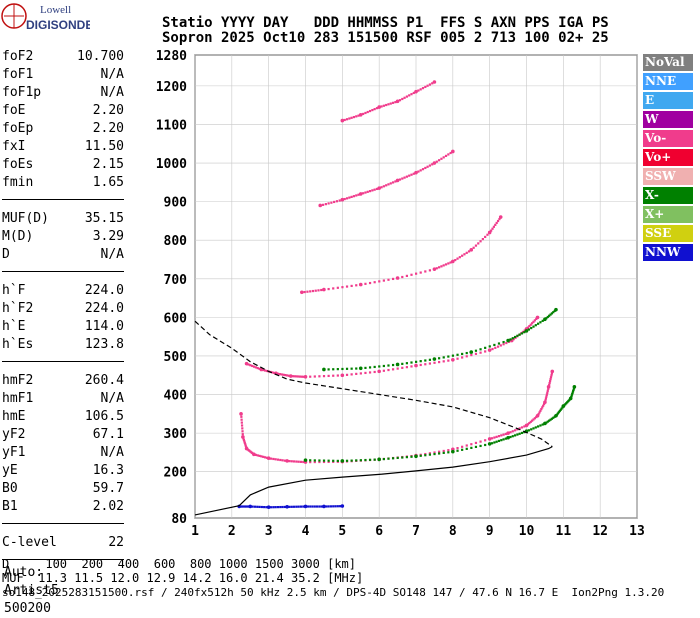  What do you see at coordinates (108, 110) in the screenshot?
I see `param-value: 2.20` at bounding box center [108, 110].